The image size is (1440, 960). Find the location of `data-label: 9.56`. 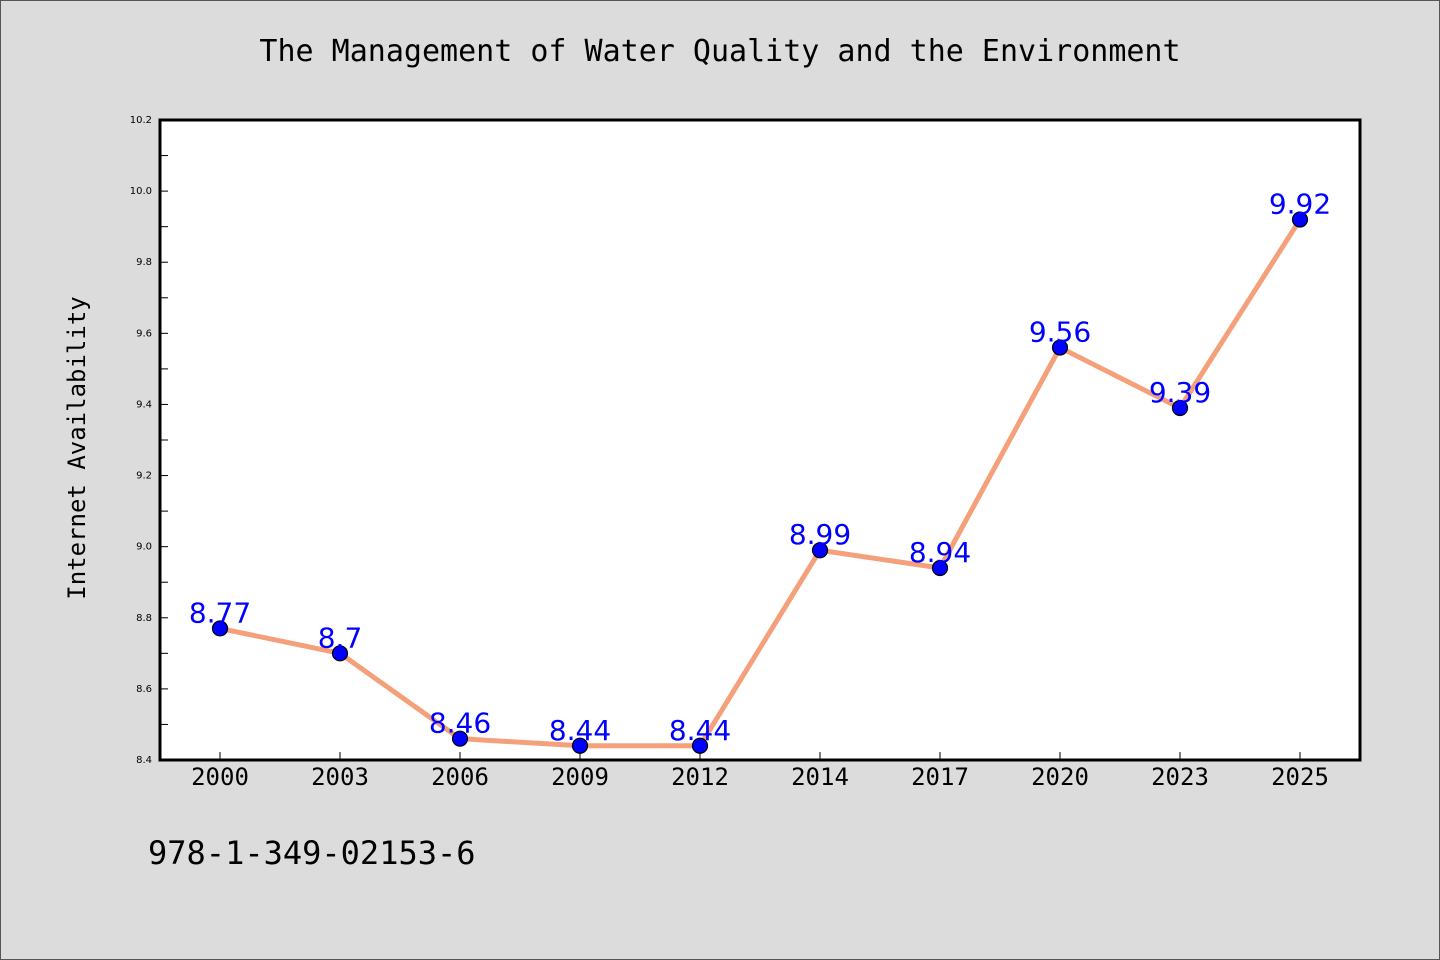

data-label: 9.56 is located at coordinates (1060, 332).